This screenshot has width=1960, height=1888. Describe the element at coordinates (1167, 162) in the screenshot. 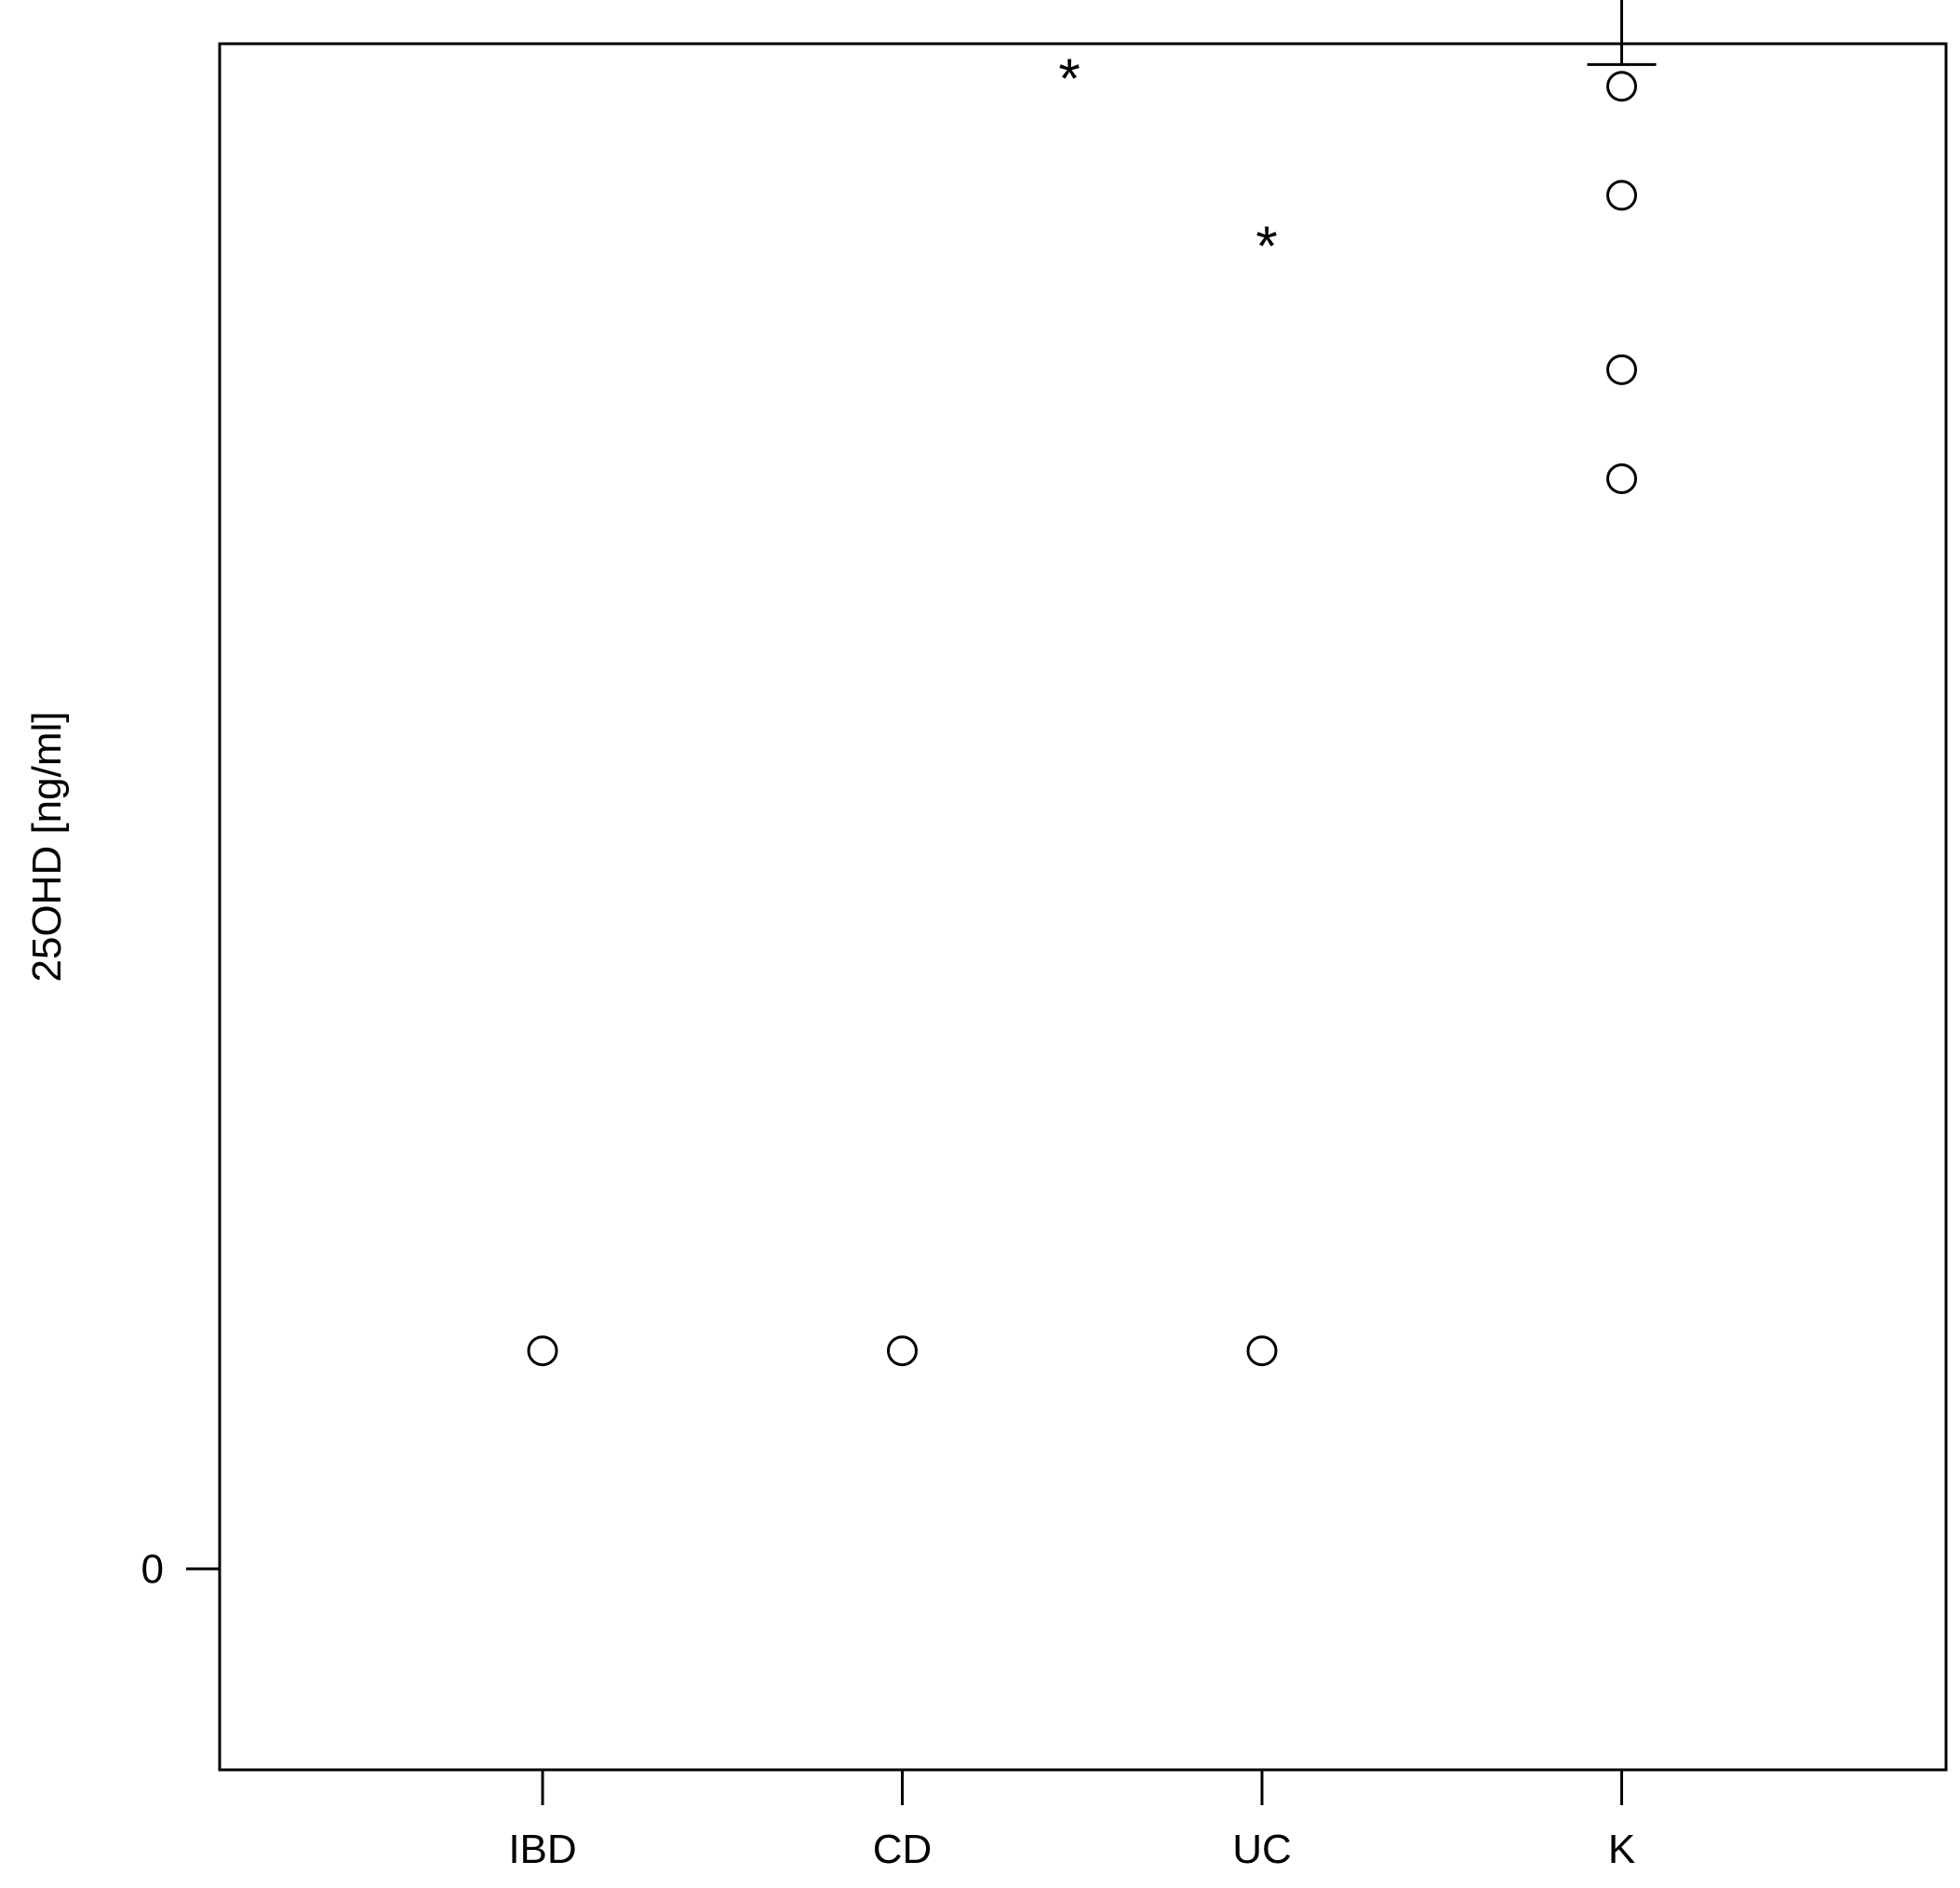

I see `significance-brackets: **` at that location.